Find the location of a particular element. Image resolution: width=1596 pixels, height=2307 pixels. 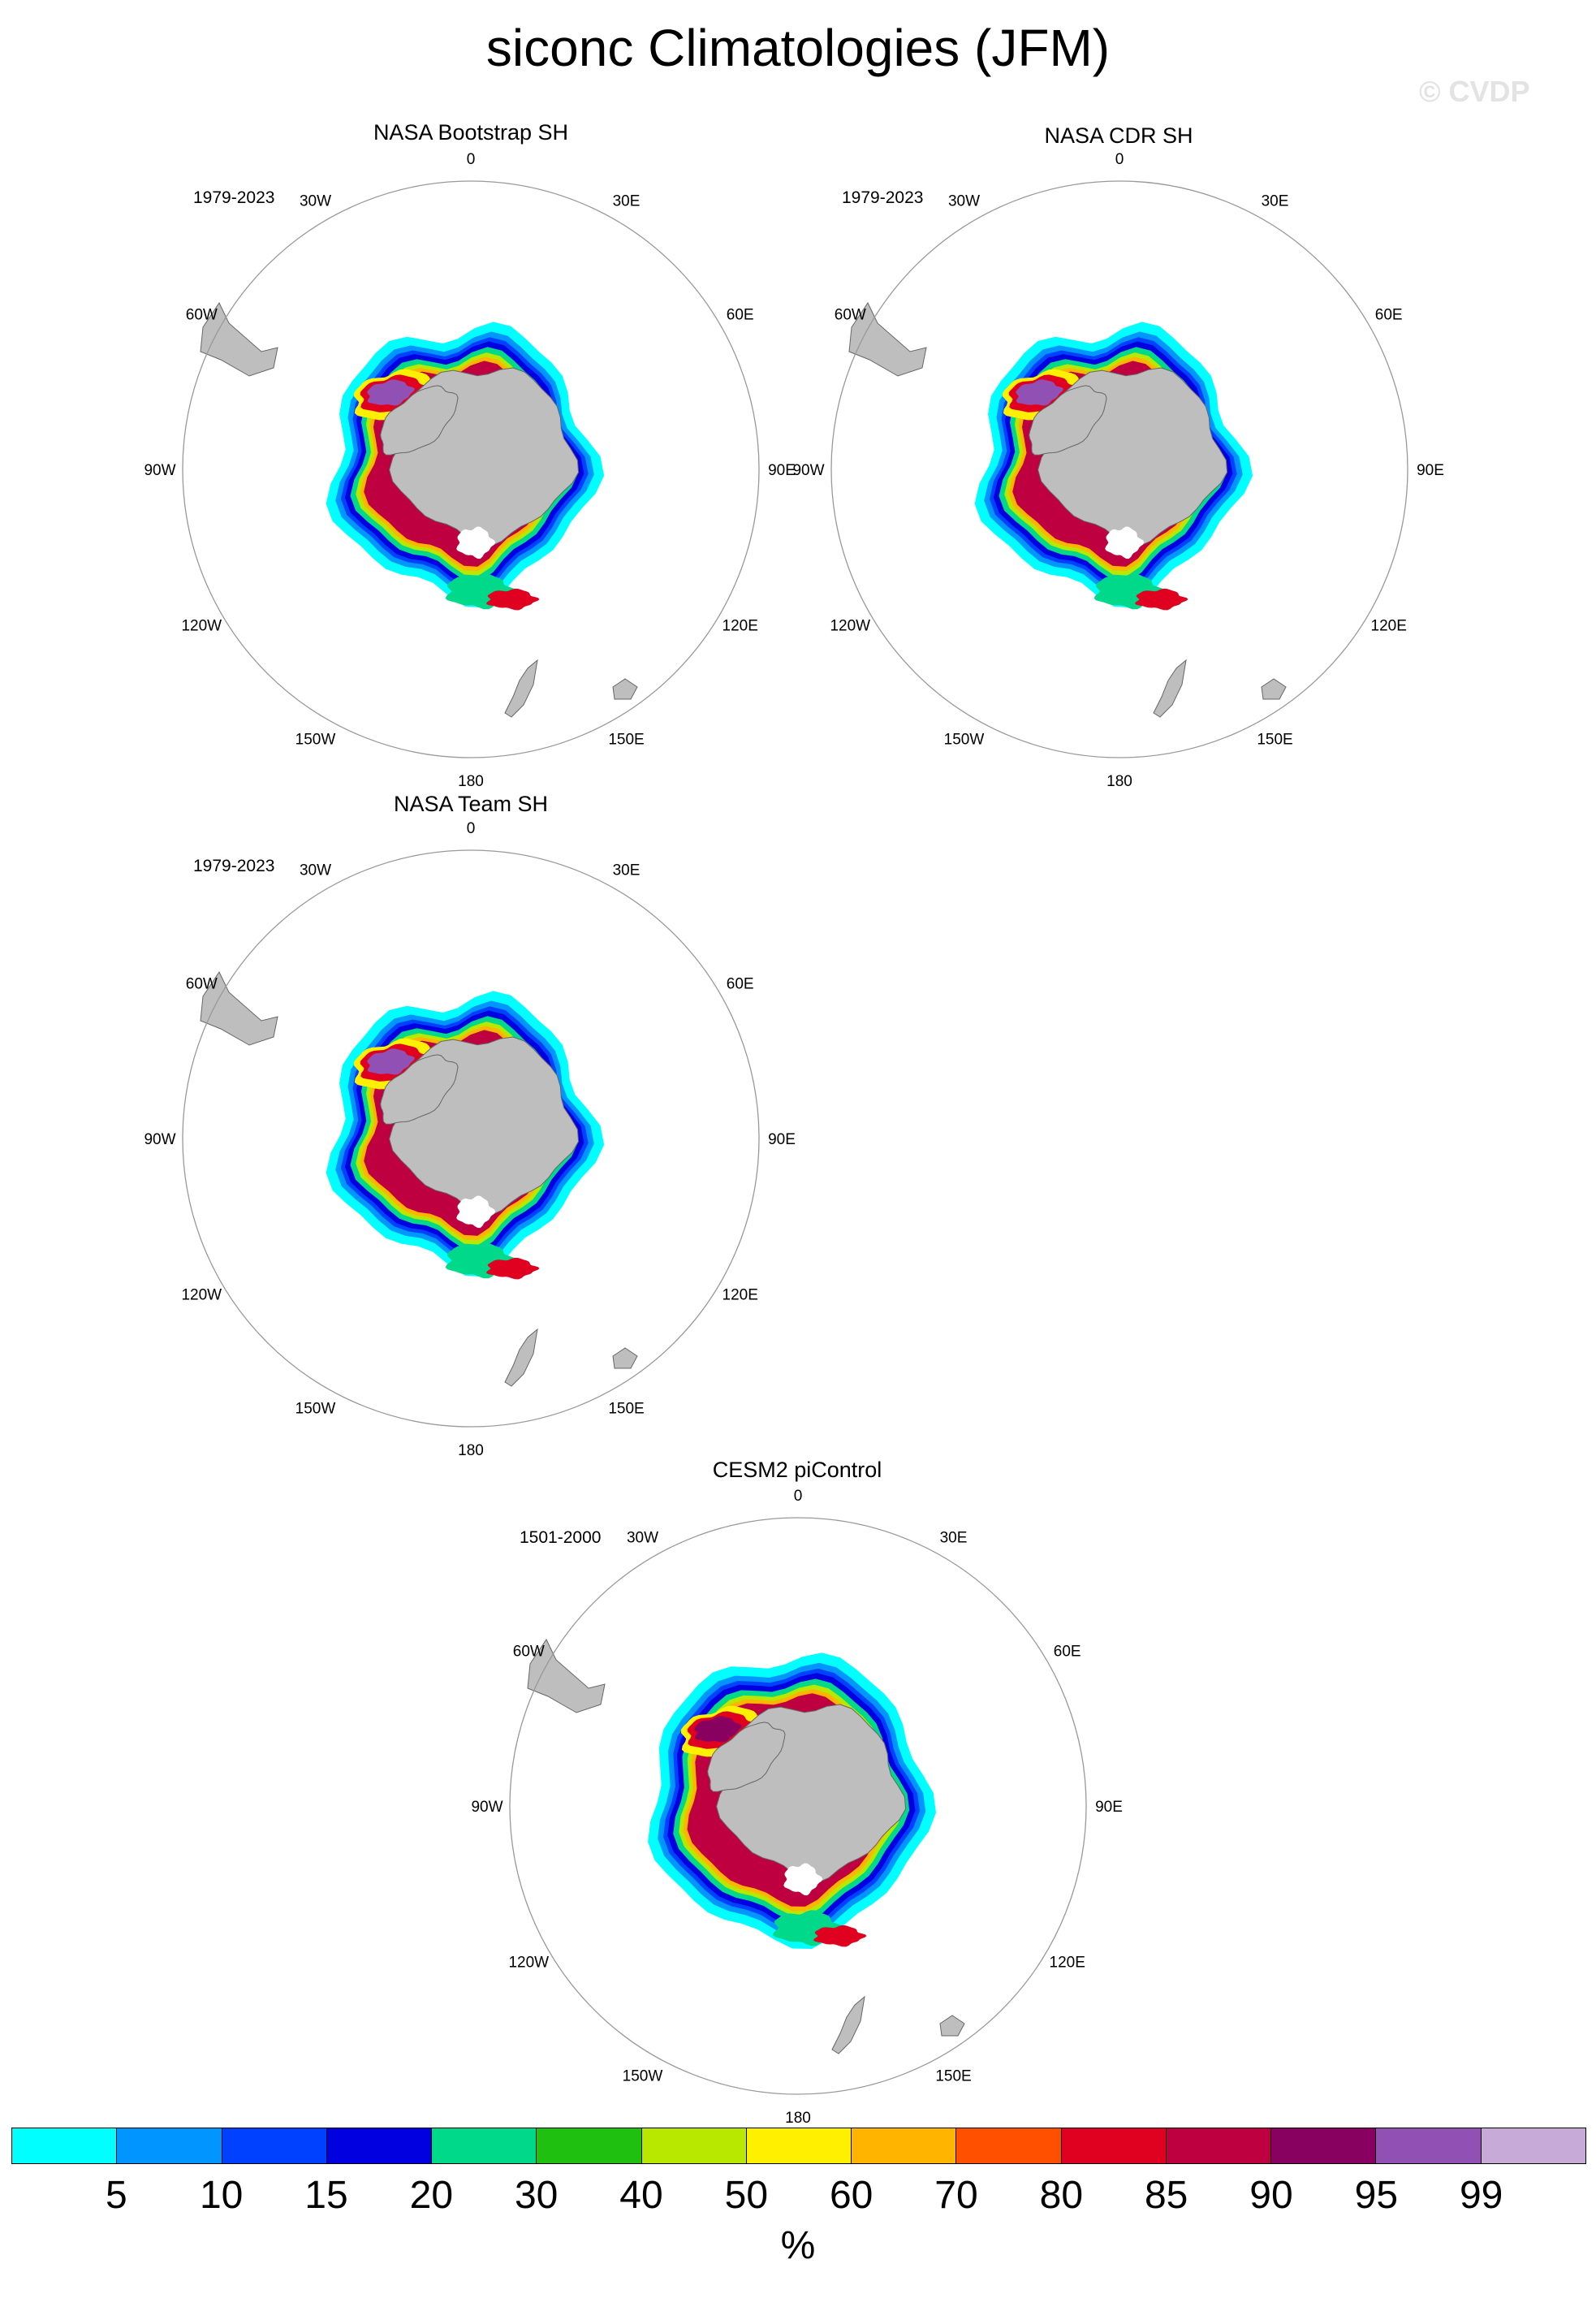

colorbar-tick-label: 20 is located at coordinates (431, 2195).